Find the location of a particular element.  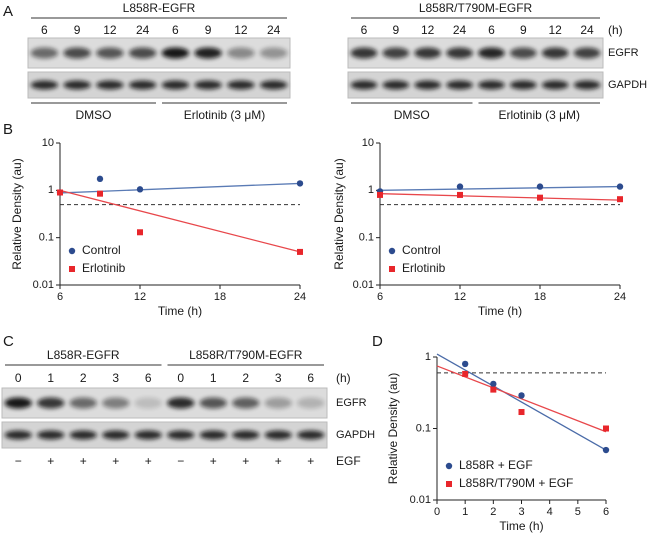

legend-label: Control is located at coordinates (421, 250).